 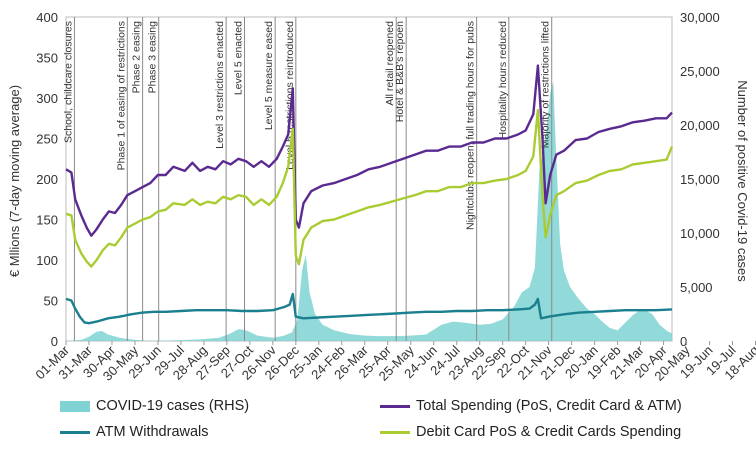 I want to click on legend-label-debit-card: Debit Card PoS & Credit Cards Spending, so click(x=549, y=432).